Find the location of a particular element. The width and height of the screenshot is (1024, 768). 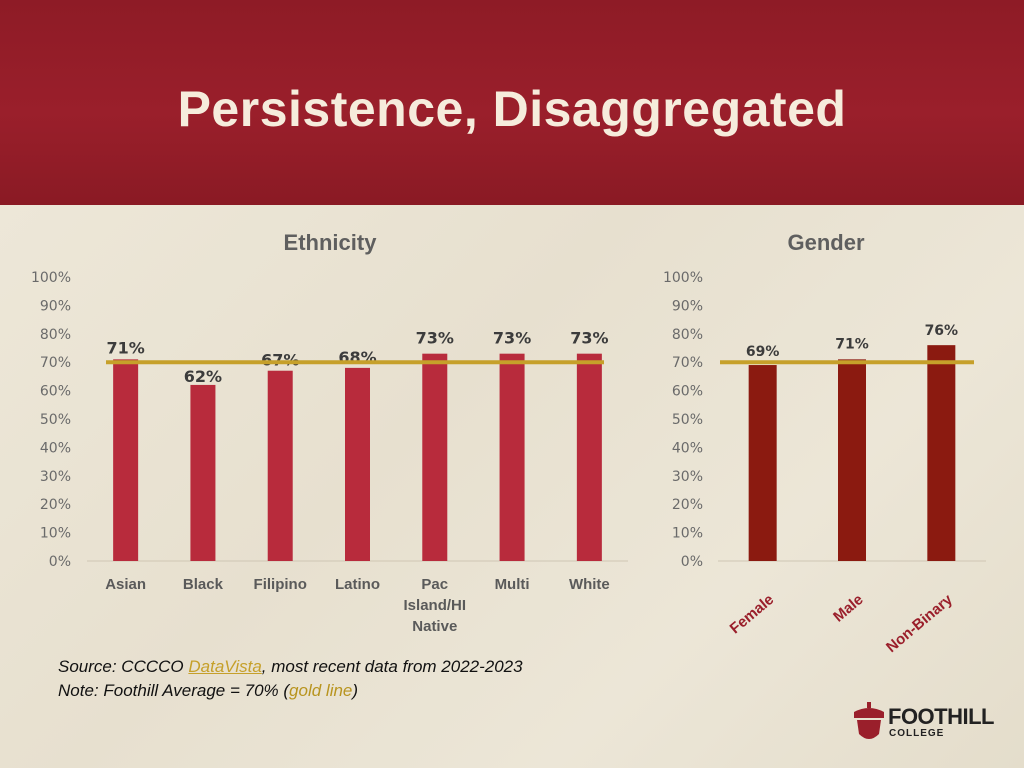

data-label: 76% is located at coordinates (942, 331).